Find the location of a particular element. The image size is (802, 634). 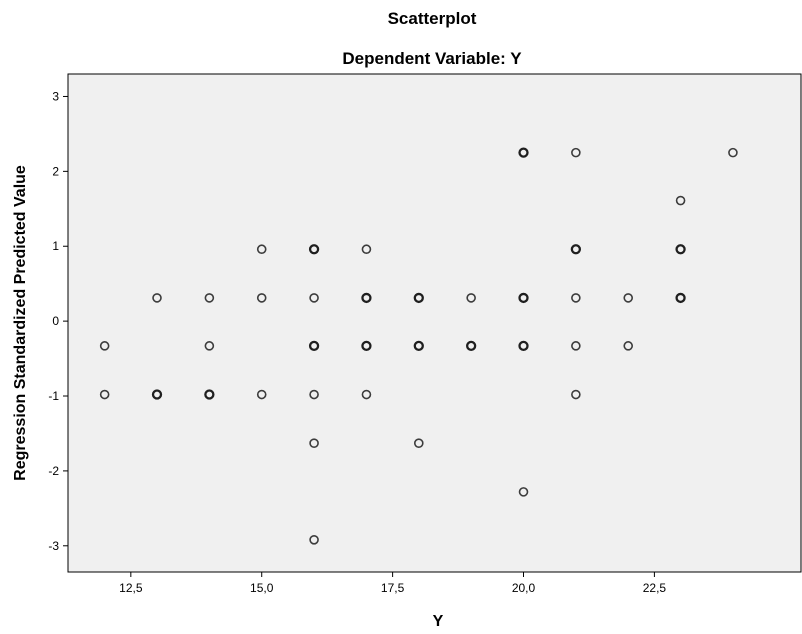

x-tick-label: 12,5 is located at coordinates (131, 588).